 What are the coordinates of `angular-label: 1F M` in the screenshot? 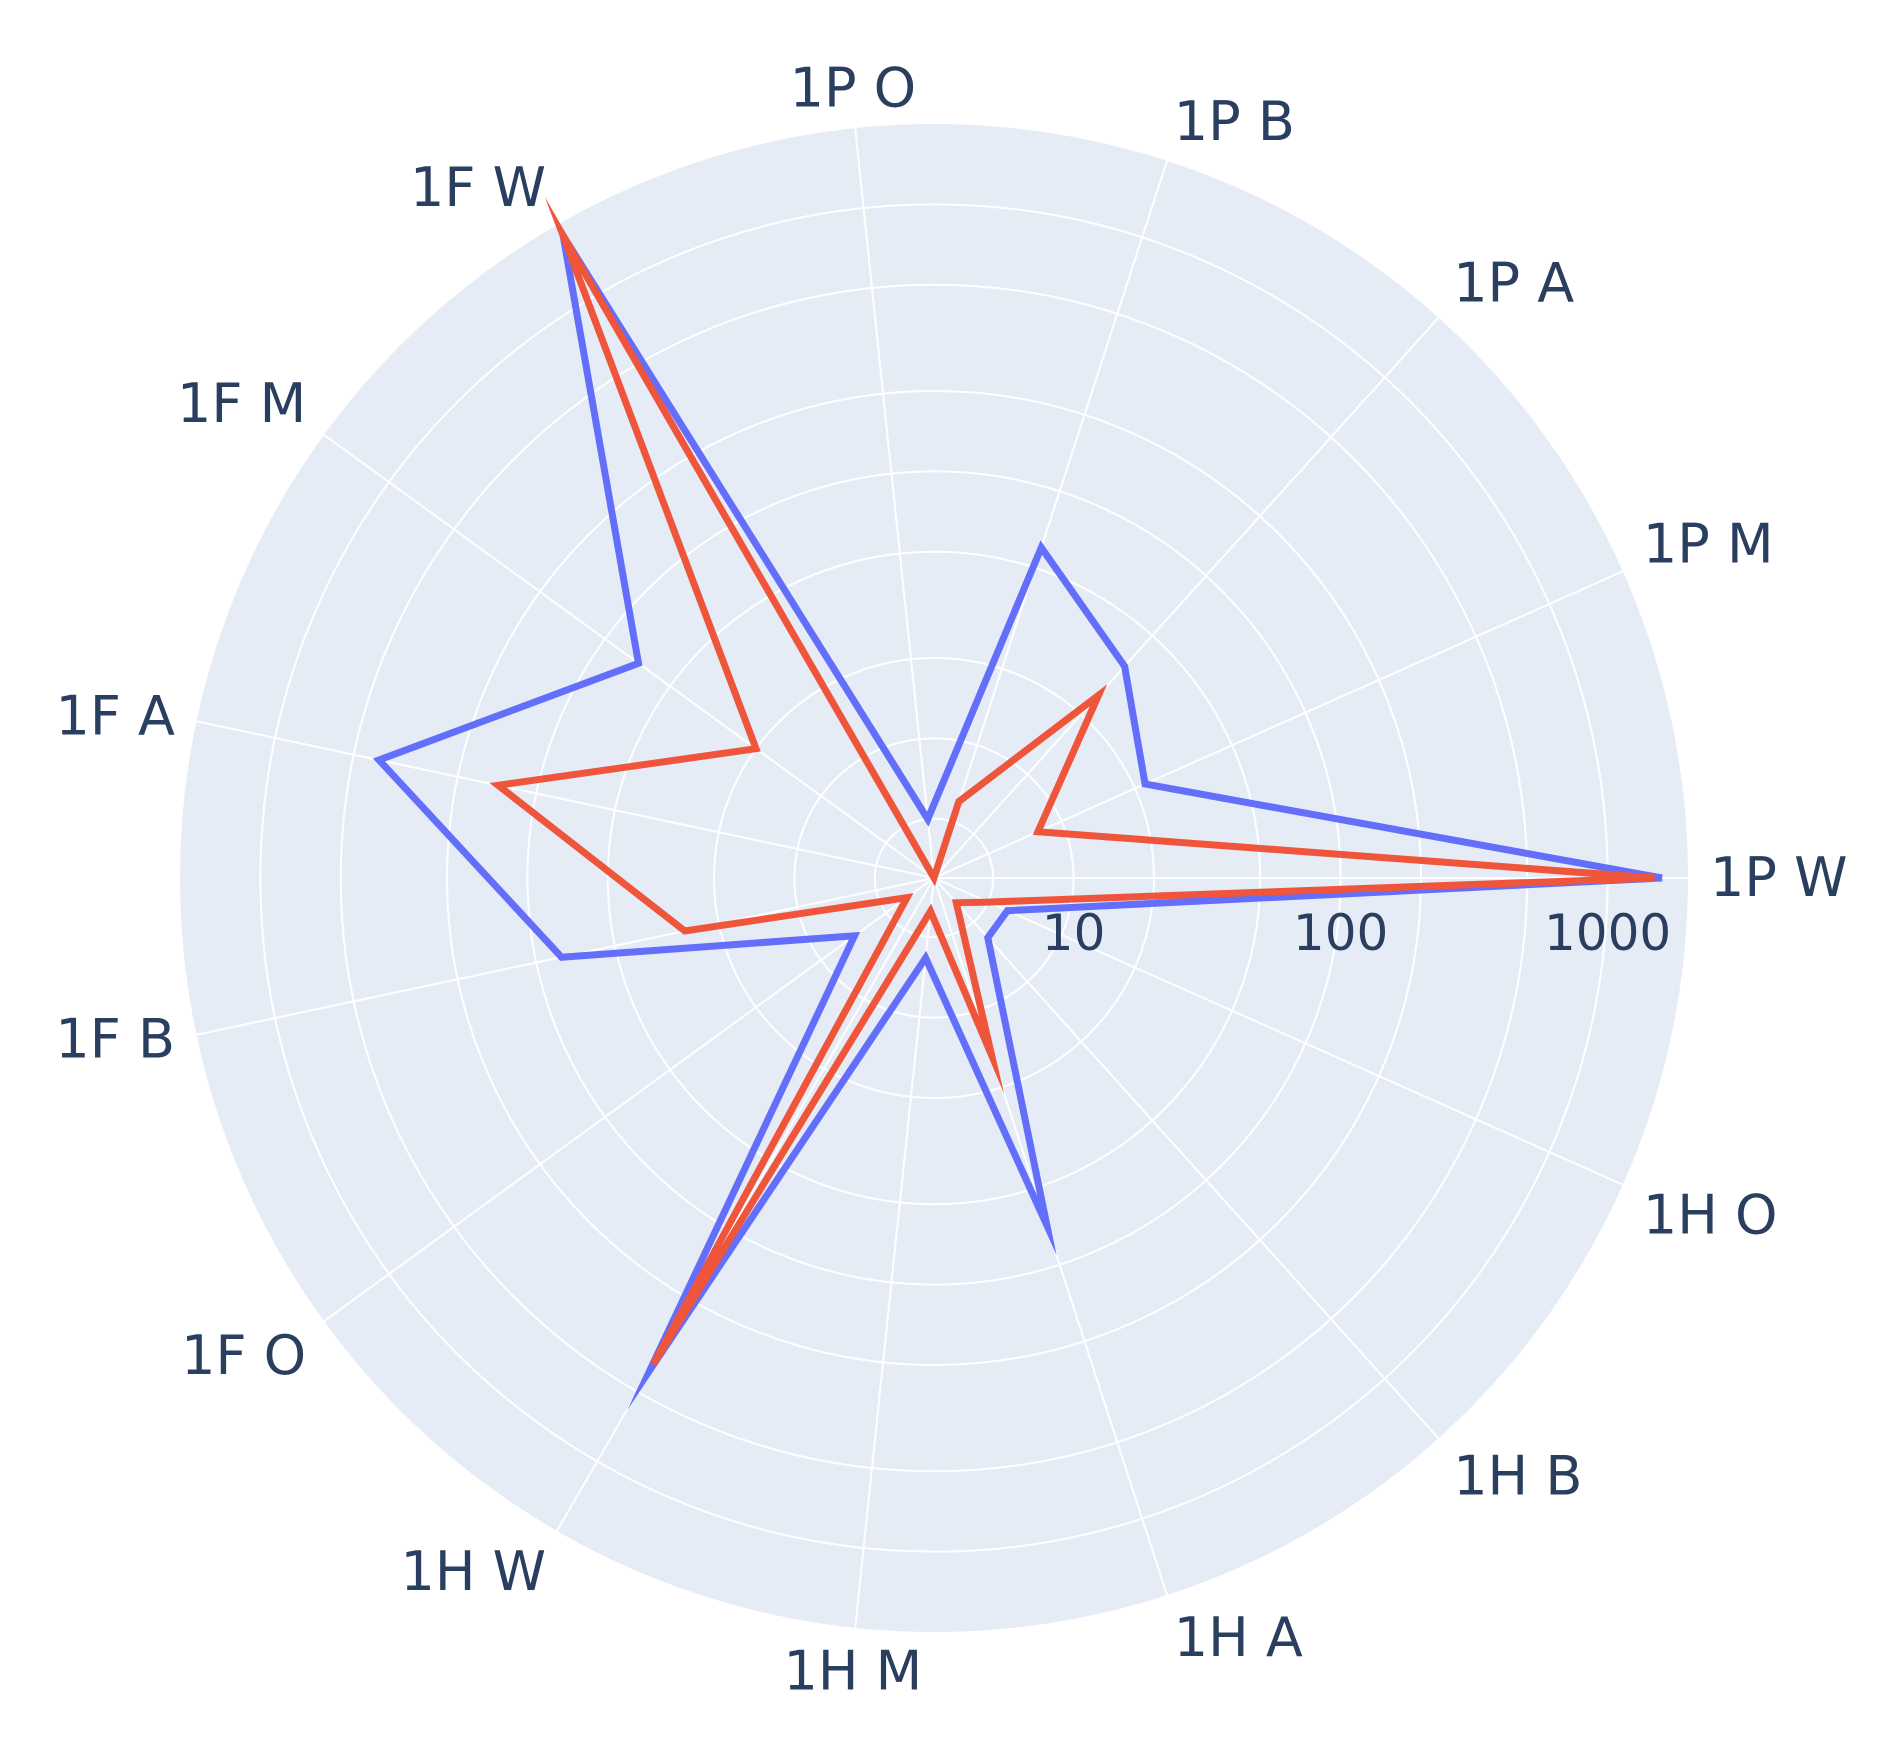 It's located at (241, 403).